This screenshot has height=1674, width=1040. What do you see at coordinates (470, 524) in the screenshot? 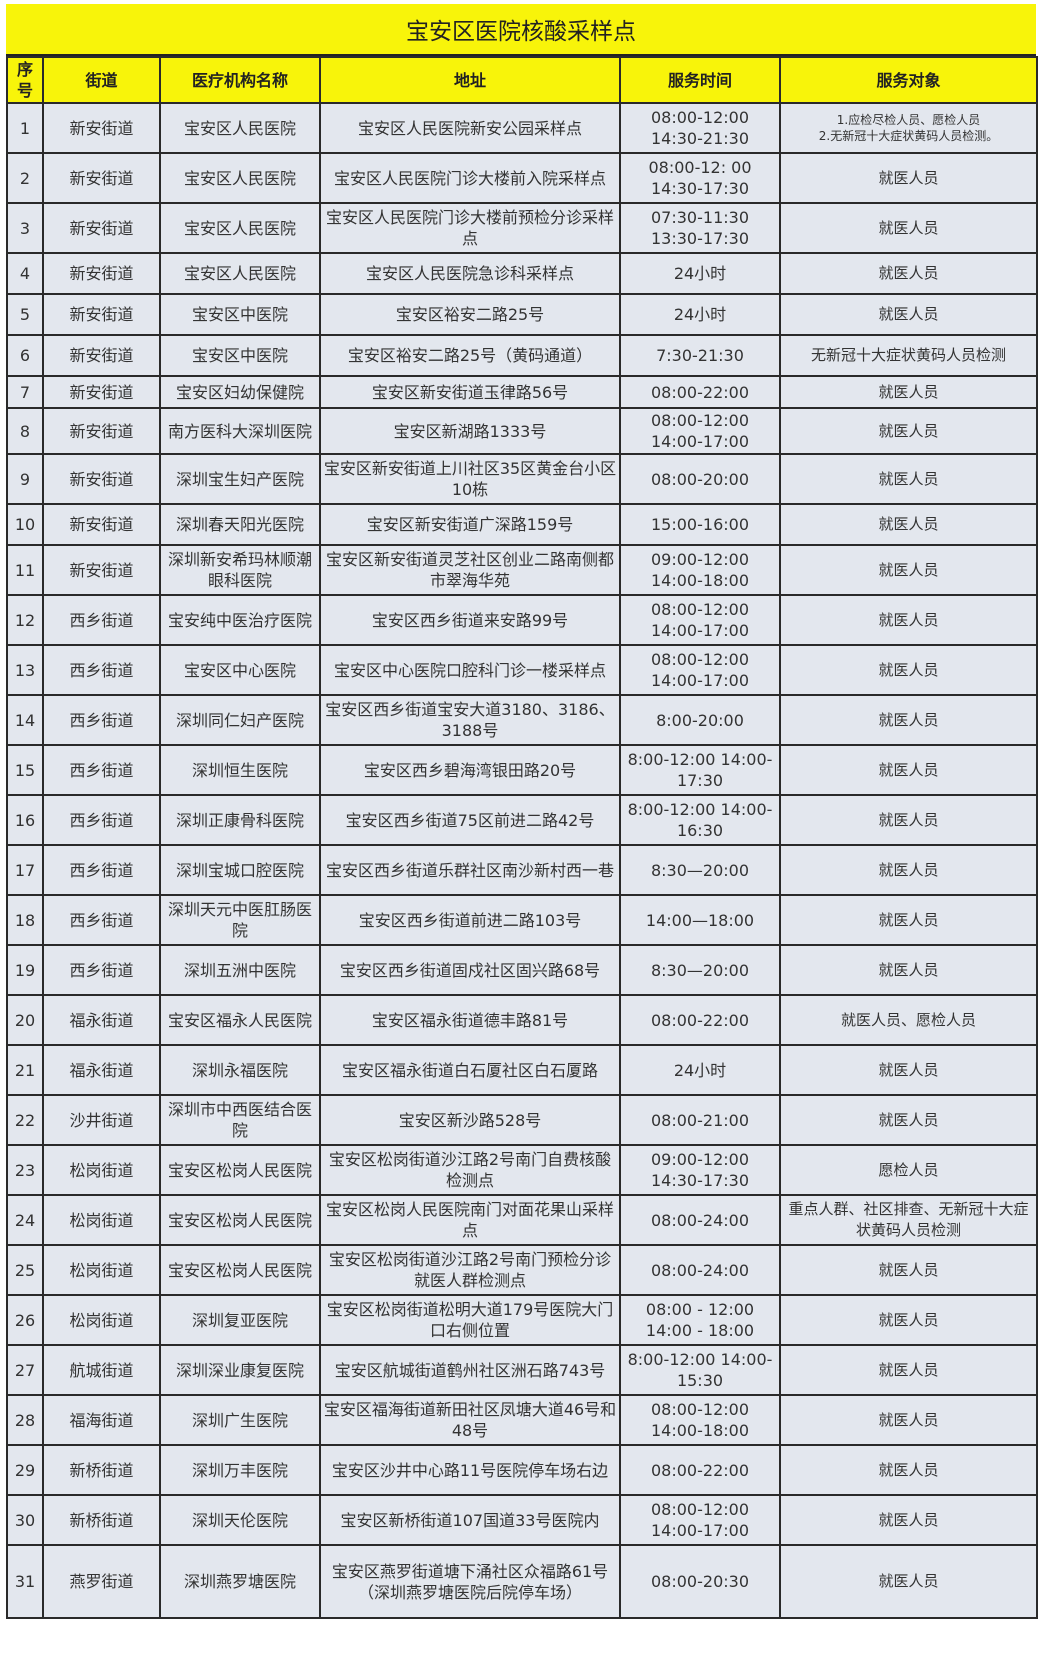
I see `cell-address: 宝安区新安街道广深路159号` at bounding box center [470, 524].